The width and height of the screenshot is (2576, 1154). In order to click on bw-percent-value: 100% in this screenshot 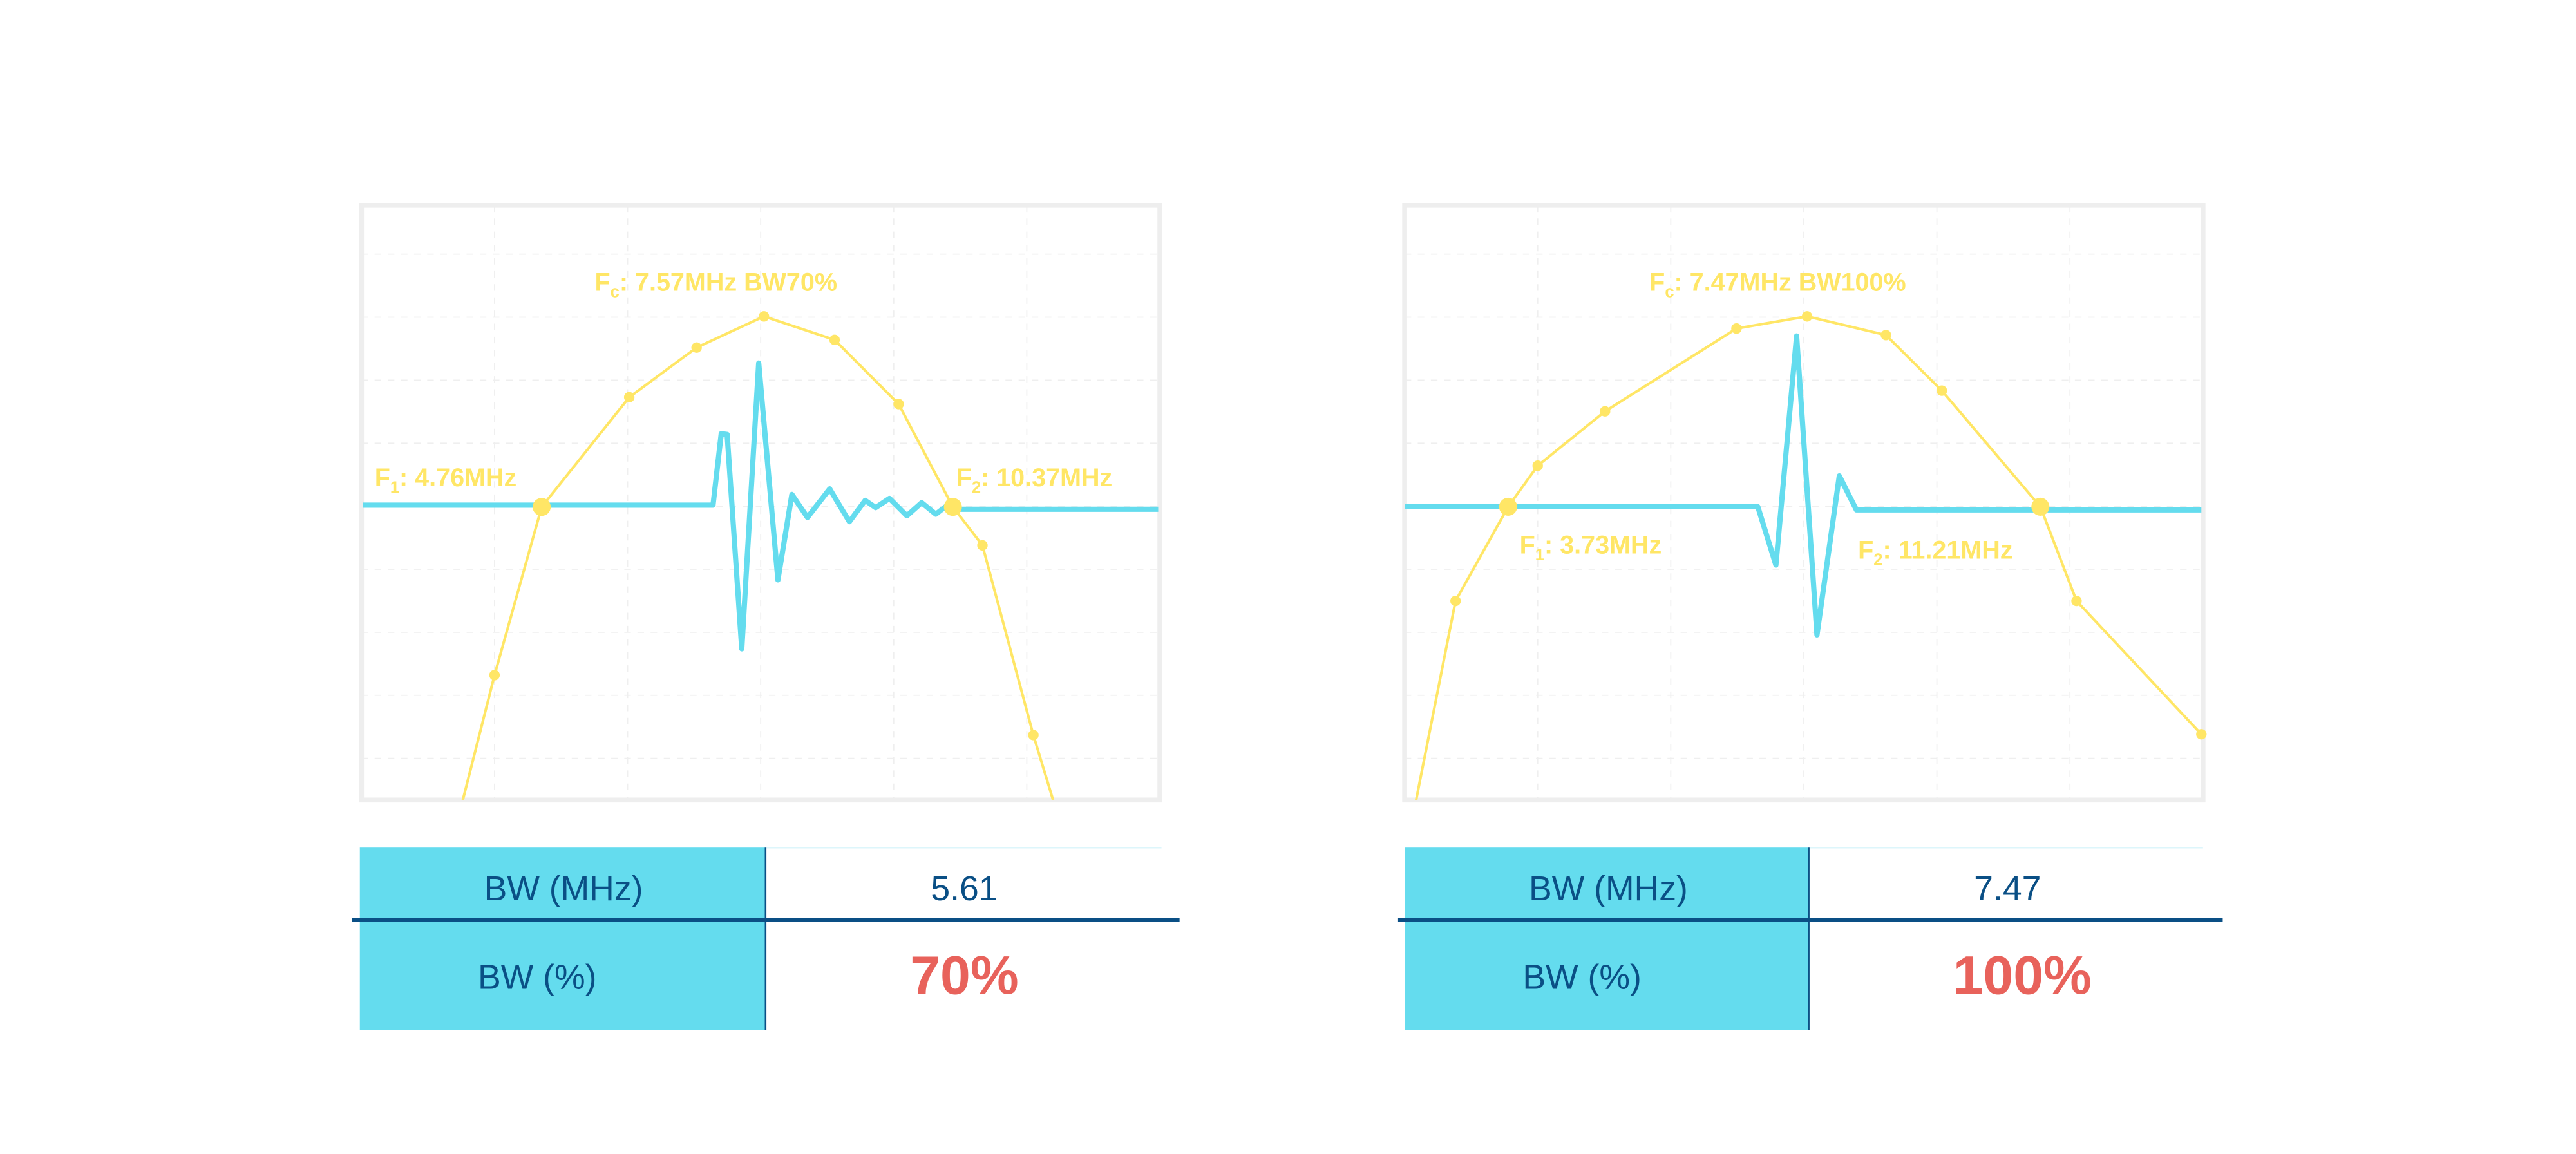, I will do `click(2022, 975)`.